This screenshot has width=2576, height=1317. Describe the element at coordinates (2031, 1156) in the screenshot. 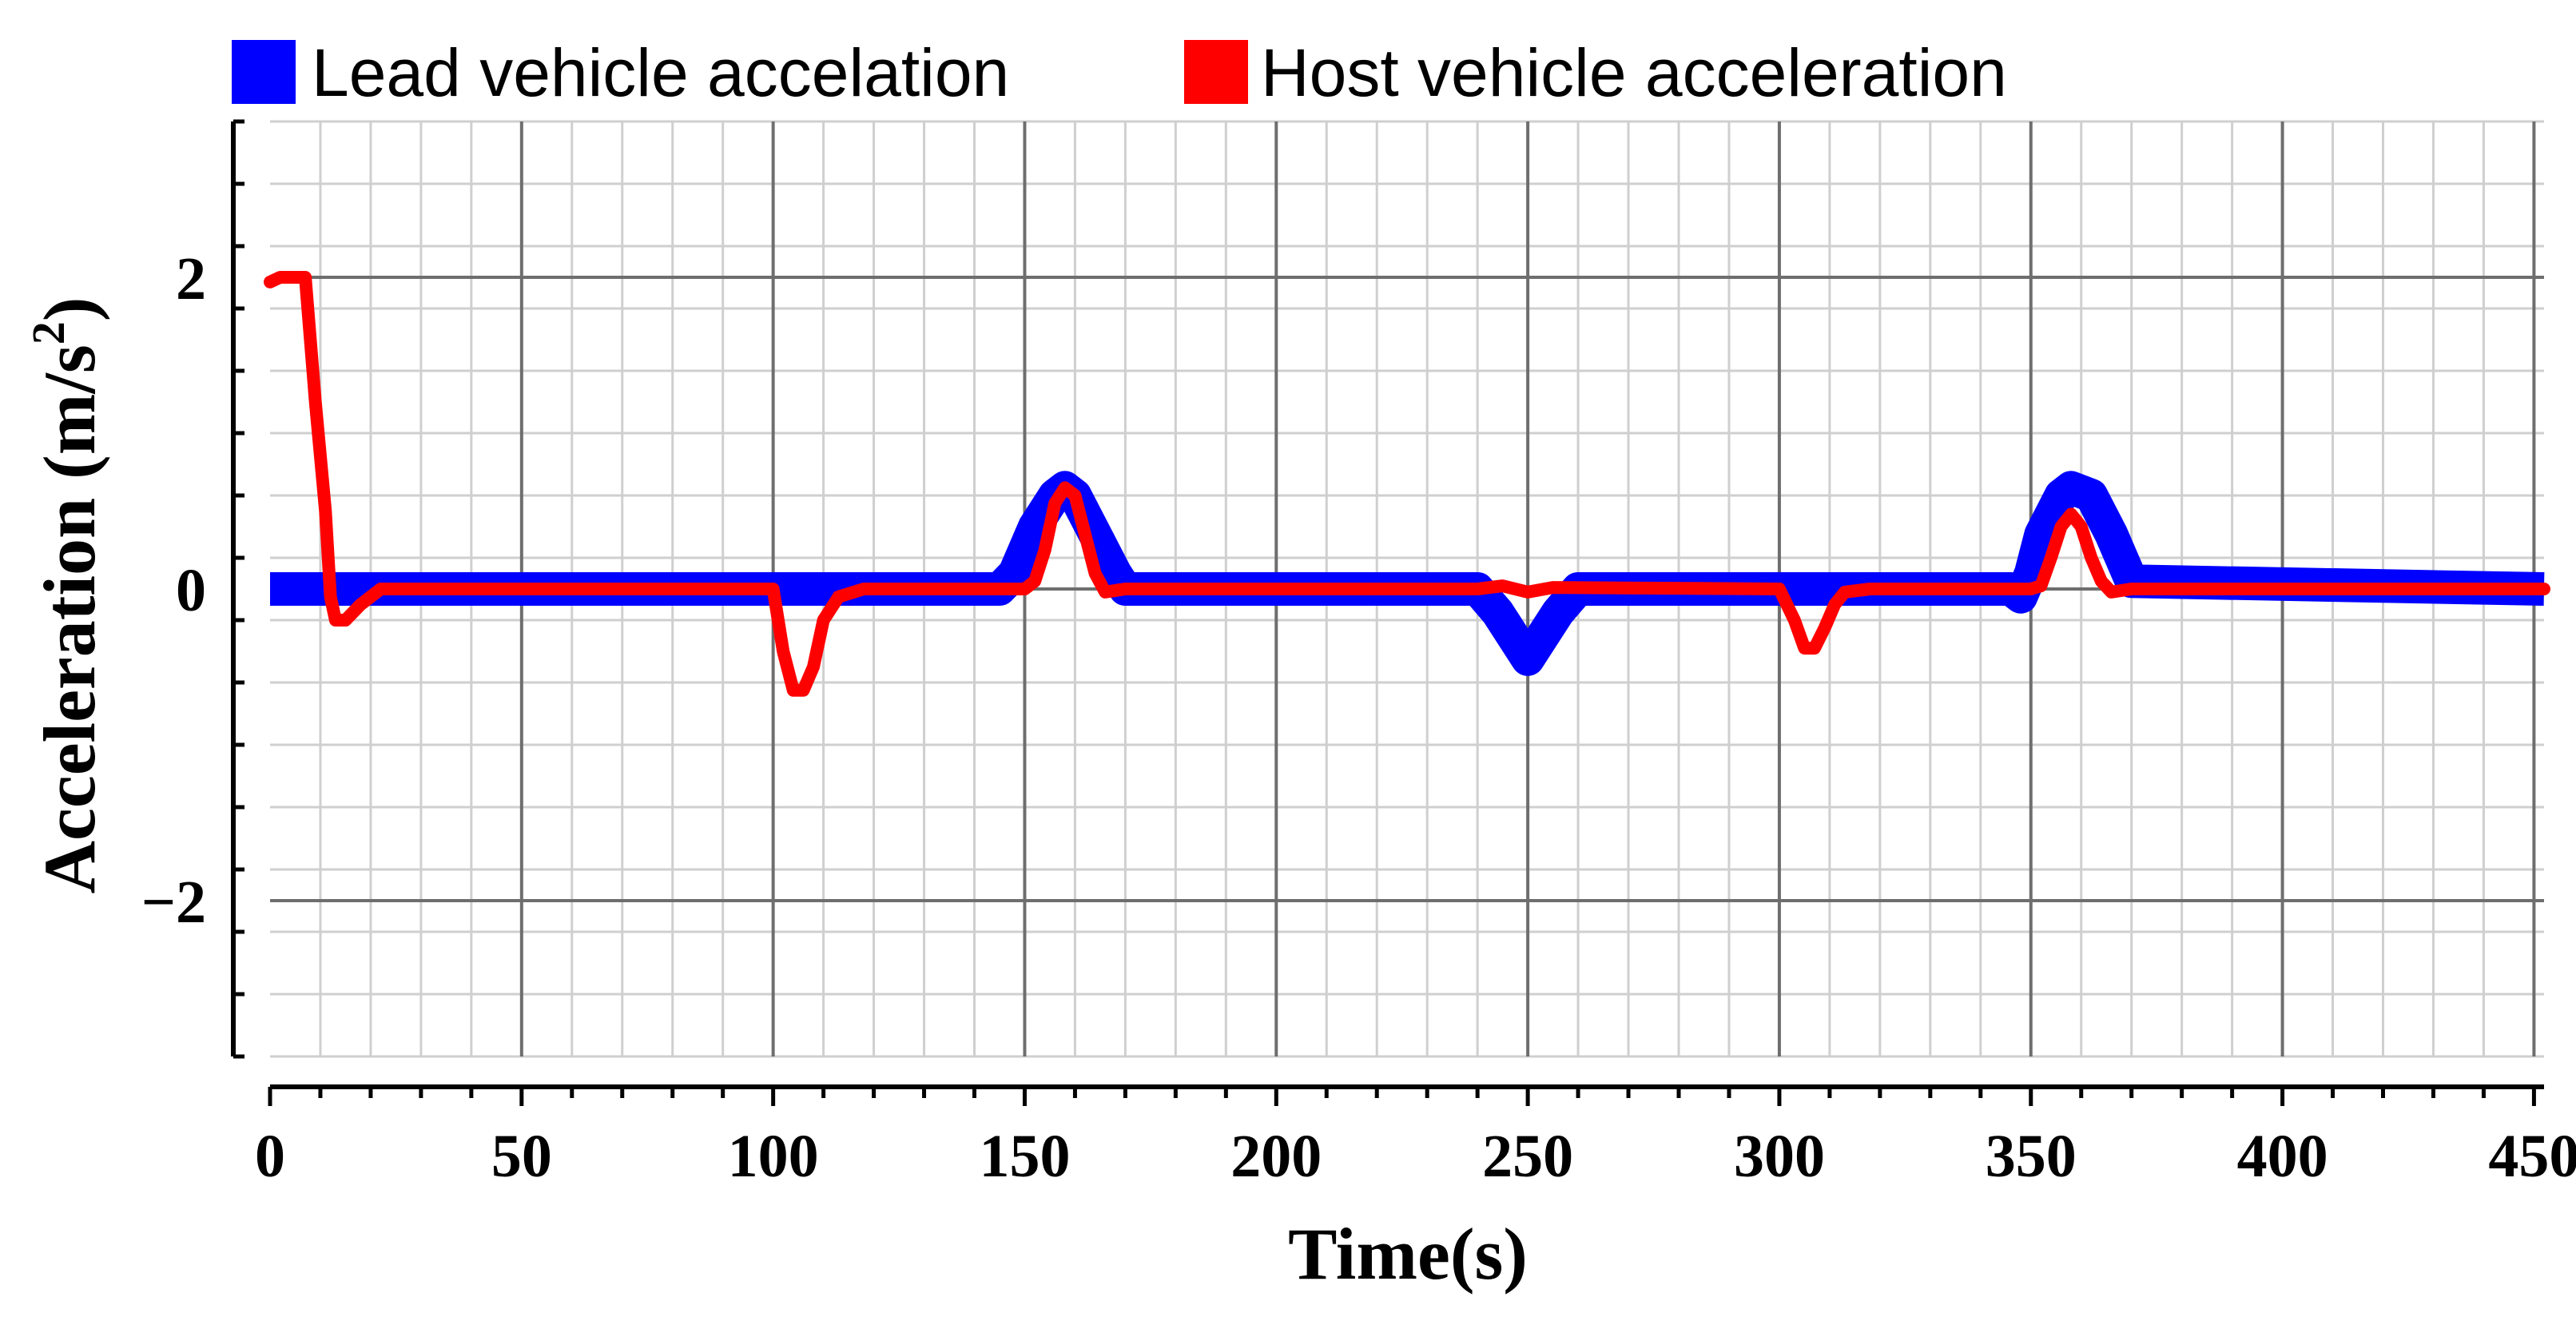

I see `x-tick-label: 350` at that location.